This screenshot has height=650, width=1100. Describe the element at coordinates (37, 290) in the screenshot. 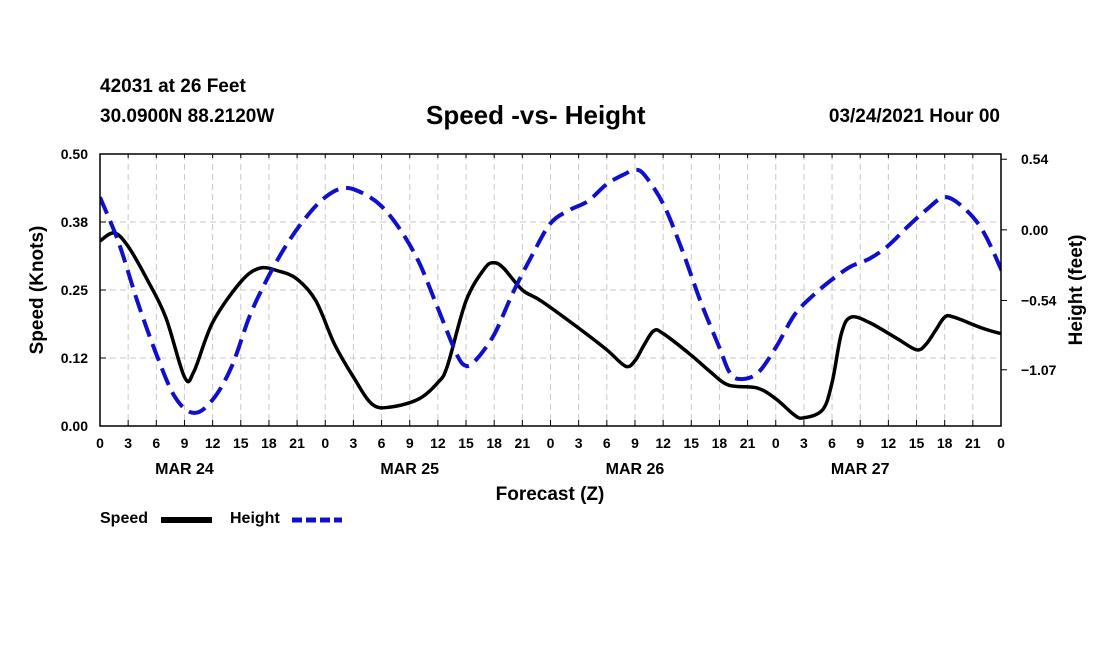

I see `y-axis-label: Speed (Knots)` at that location.